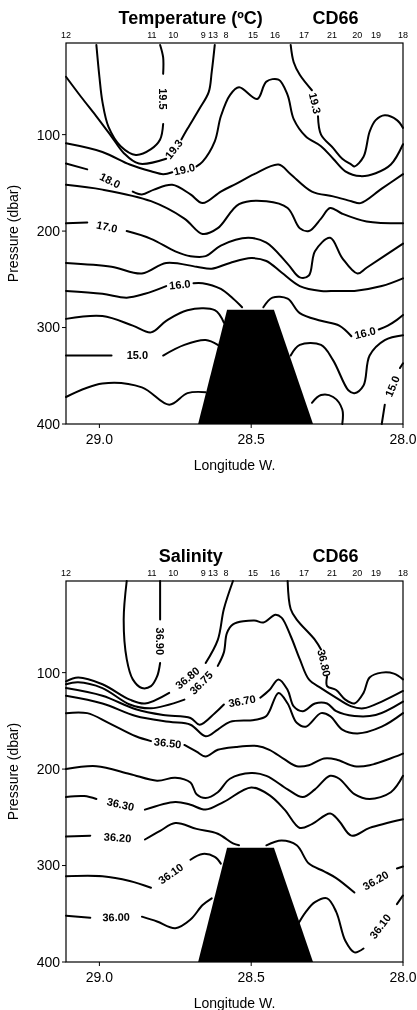  Describe the element at coordinates (190, 18) in the screenshot. I see `chart-title: Temperature (ºC)` at that location.